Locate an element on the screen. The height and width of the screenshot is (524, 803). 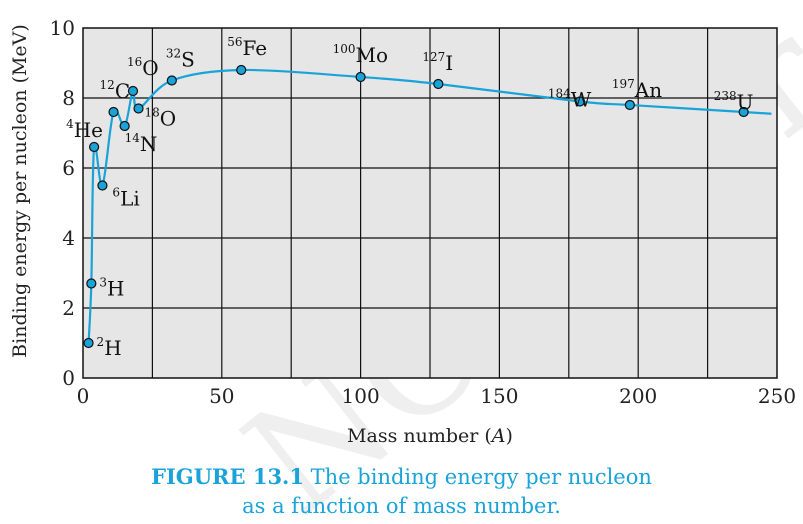
element-symbol: C is located at coordinates (122, 91).